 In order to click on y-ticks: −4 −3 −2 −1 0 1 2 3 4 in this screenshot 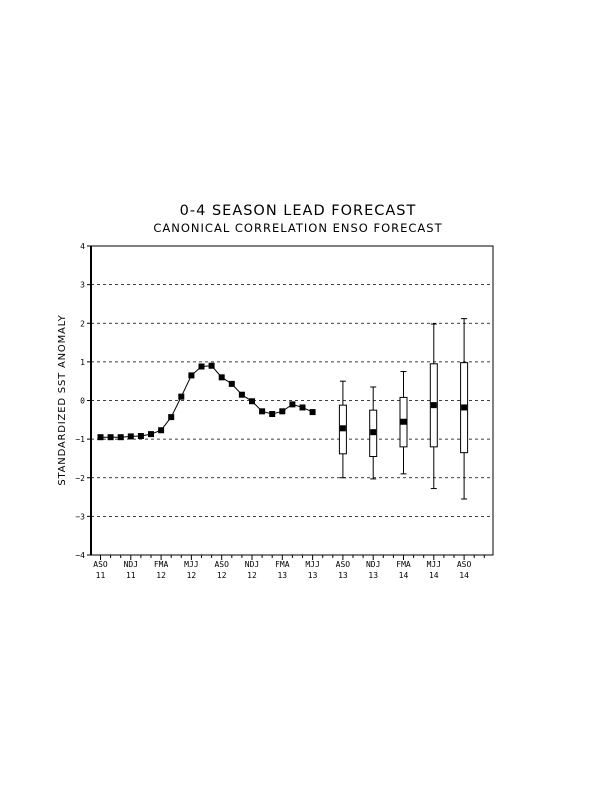, I will do `click(83, 401)`.